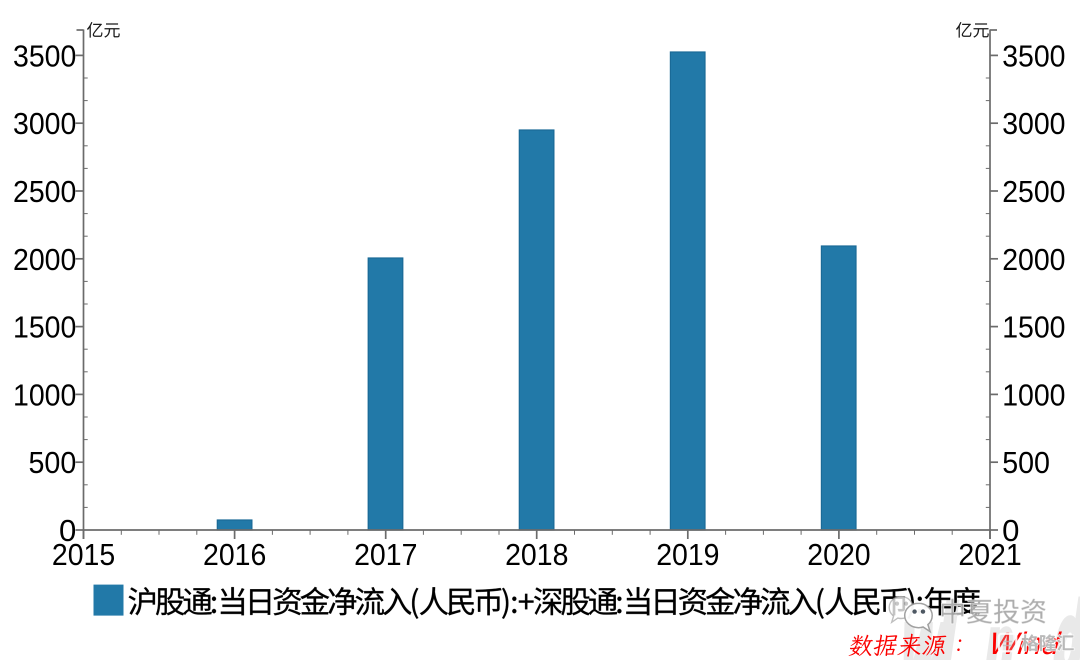 The height and width of the screenshot is (660, 1080). I want to click on svg-text: 2017, so click(385, 554).